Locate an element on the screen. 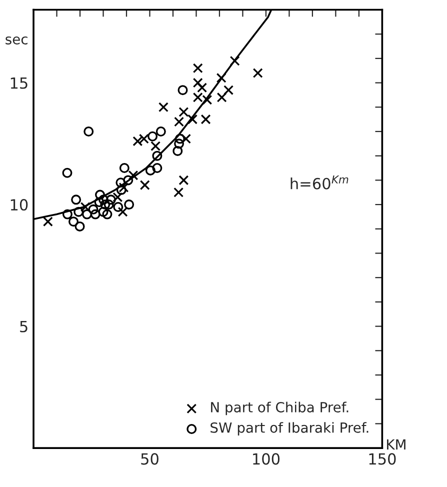 The image size is (447, 487). x-tick-label: 150 is located at coordinates (382, 459).